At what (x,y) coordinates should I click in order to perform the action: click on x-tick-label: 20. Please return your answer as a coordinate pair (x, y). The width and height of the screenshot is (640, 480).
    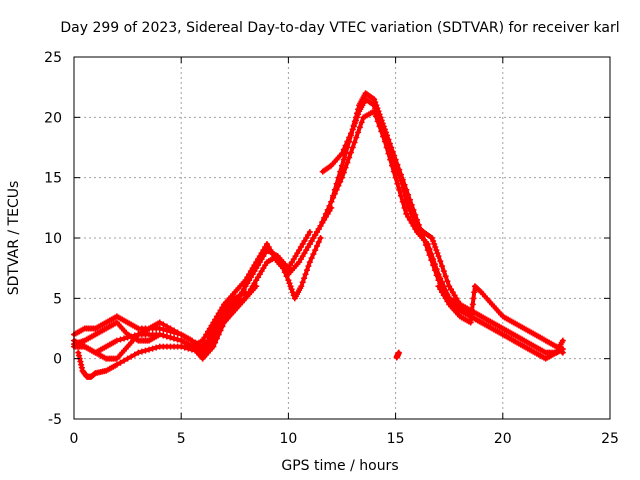
    Looking at the image, I should click on (503, 439).